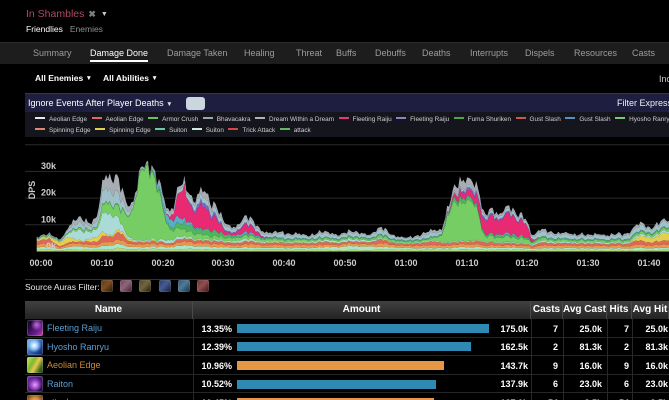 This screenshot has height=400, width=669. What do you see at coordinates (101, 263) in the screenshot?
I see `svg-text: 00:10` at bounding box center [101, 263].